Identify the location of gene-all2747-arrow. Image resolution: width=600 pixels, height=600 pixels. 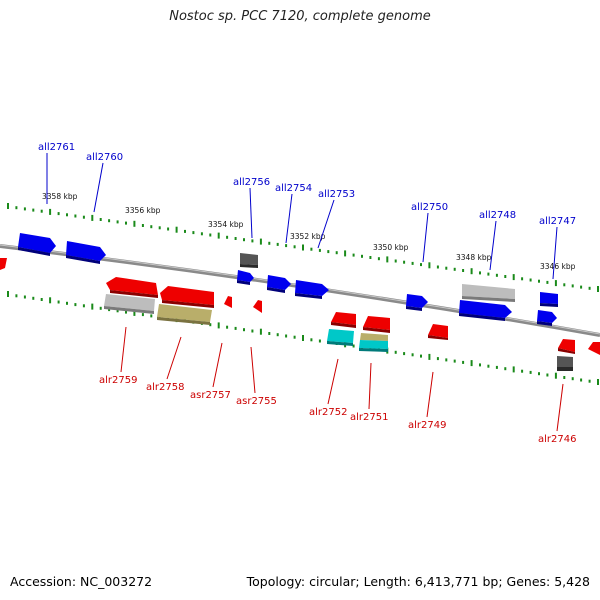
(549, 299).